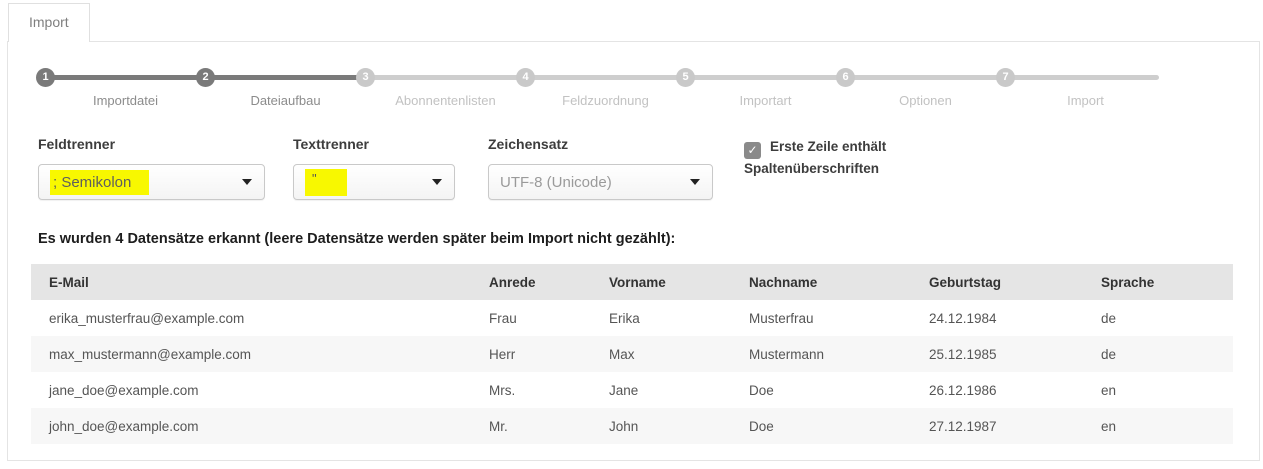  What do you see at coordinates (845, 77) in the screenshot?
I see `step-number-badge: 6` at bounding box center [845, 77].